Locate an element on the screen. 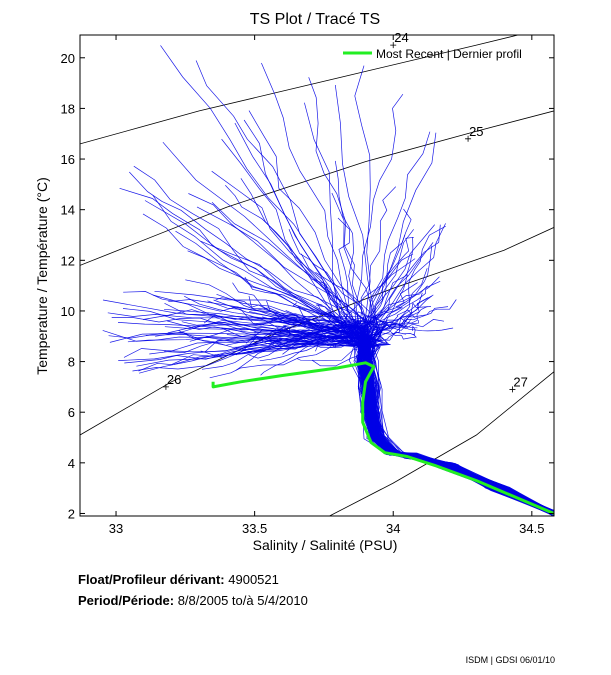 This screenshot has width=611, height=675. most-recent-profile is located at coordinates (382, 438).